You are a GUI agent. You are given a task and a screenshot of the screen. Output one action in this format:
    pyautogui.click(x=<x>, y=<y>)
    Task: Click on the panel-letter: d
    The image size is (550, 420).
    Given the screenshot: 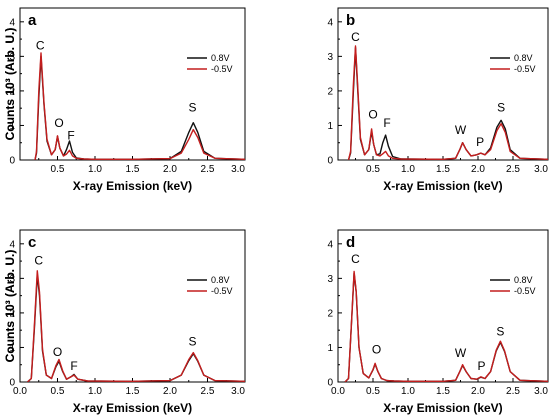 What is the action you would take?
    pyautogui.click(x=350, y=242)
    